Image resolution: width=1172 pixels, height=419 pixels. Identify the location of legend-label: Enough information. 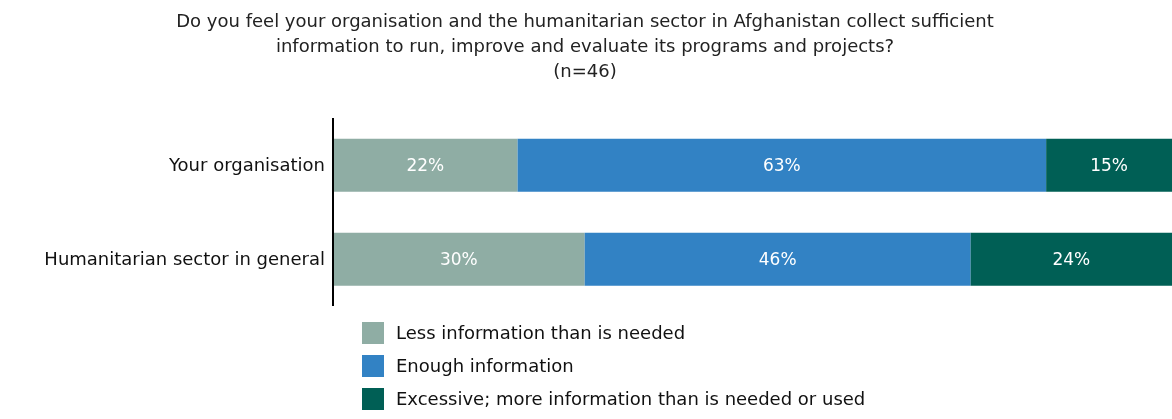
(485, 365).